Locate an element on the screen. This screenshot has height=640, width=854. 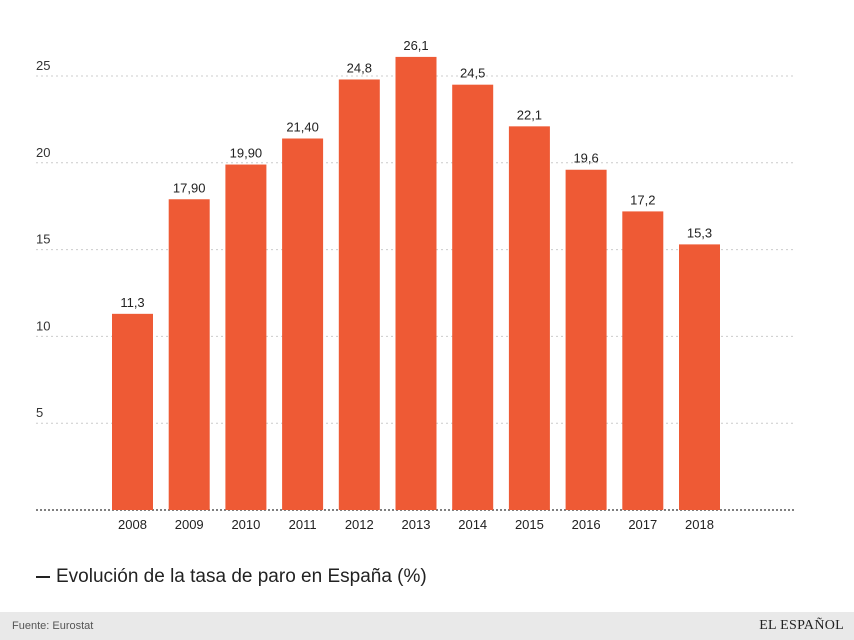
data-label: 19,6 is located at coordinates (585, 158).